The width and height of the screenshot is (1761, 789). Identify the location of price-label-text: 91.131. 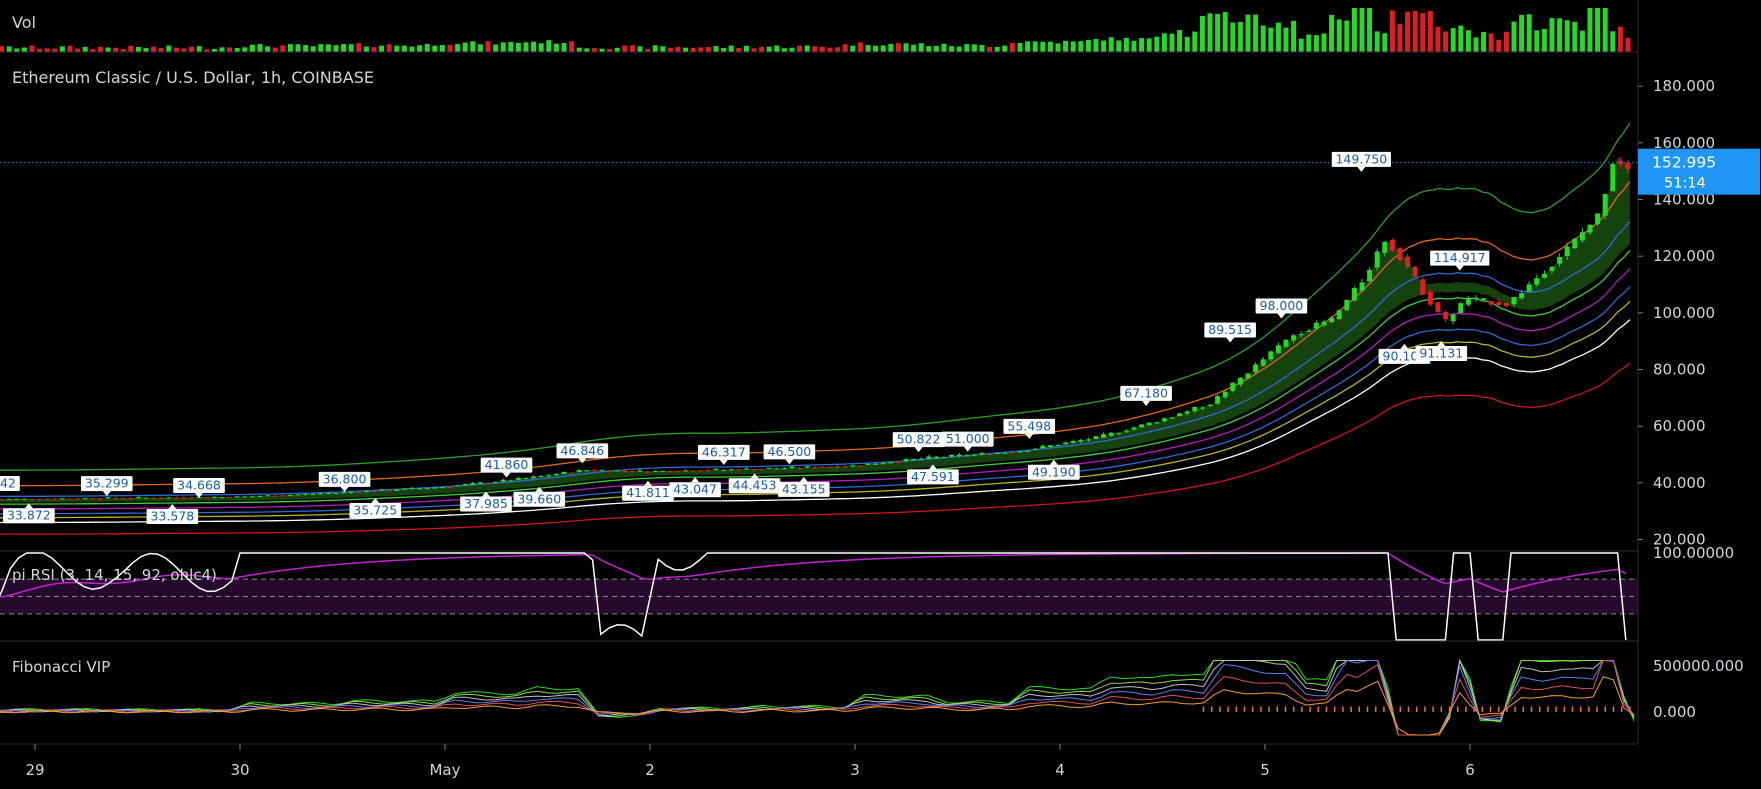
(1441, 352).